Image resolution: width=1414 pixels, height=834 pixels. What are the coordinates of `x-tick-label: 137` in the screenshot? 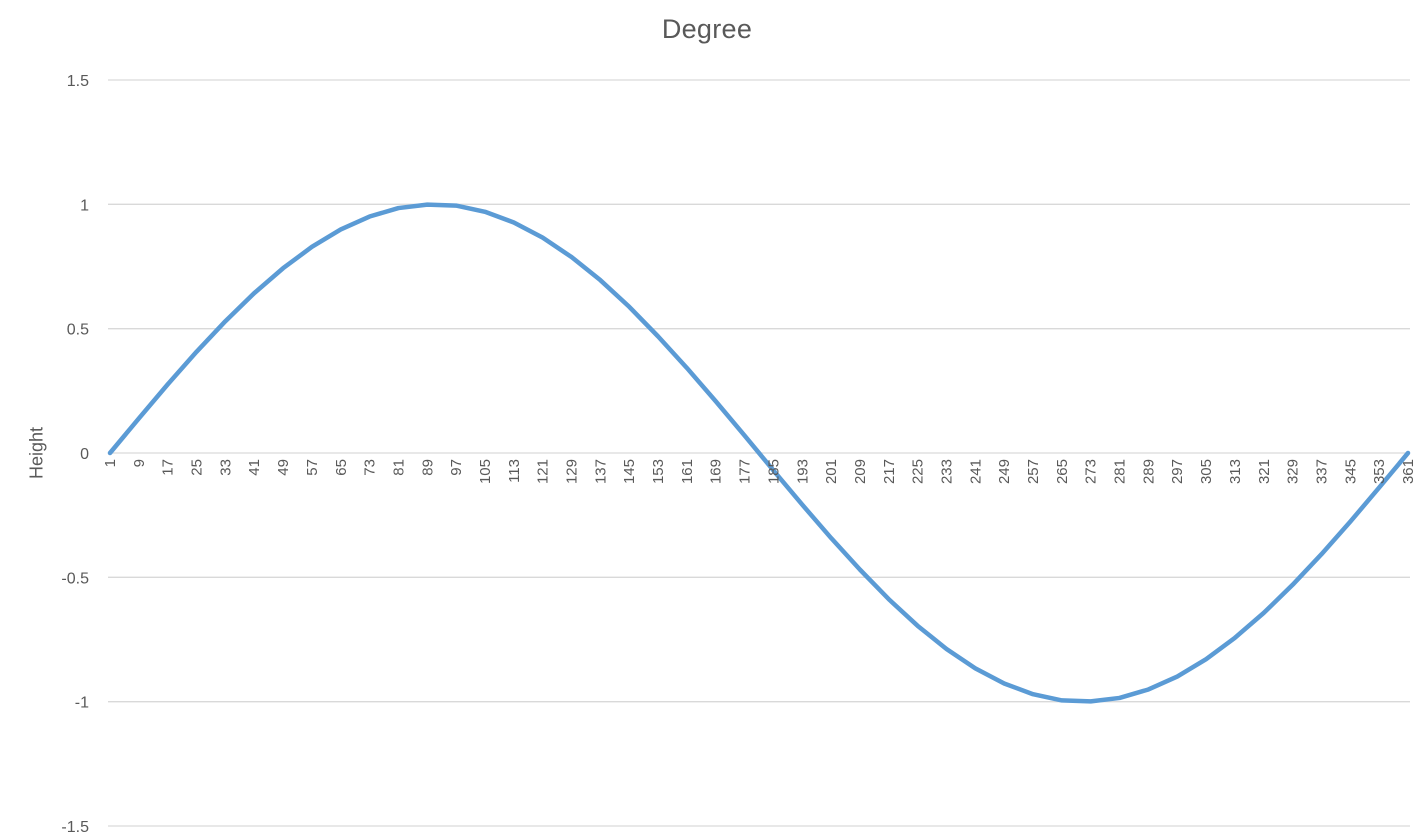 It's located at (600, 471).